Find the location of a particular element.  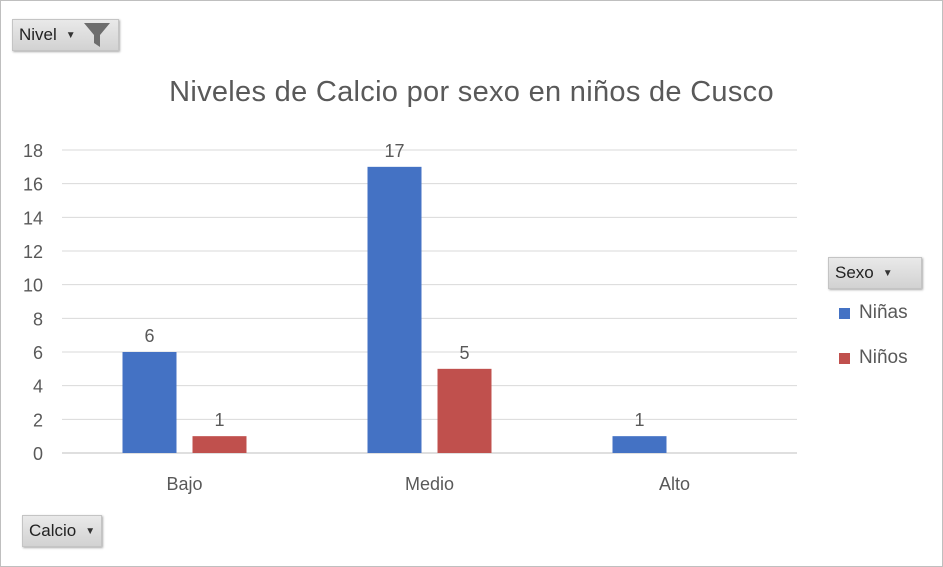

y-tick-label: 14 is located at coordinates (33, 218).